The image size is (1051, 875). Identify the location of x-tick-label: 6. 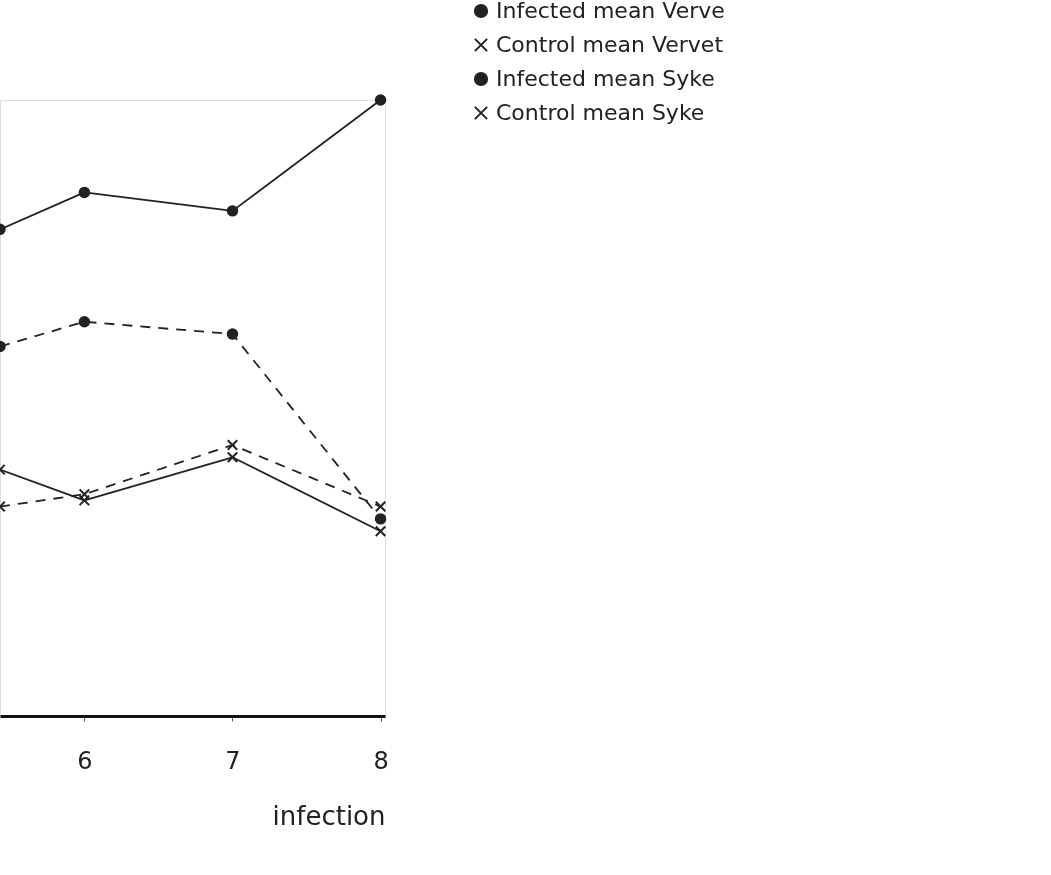
(85, 760).